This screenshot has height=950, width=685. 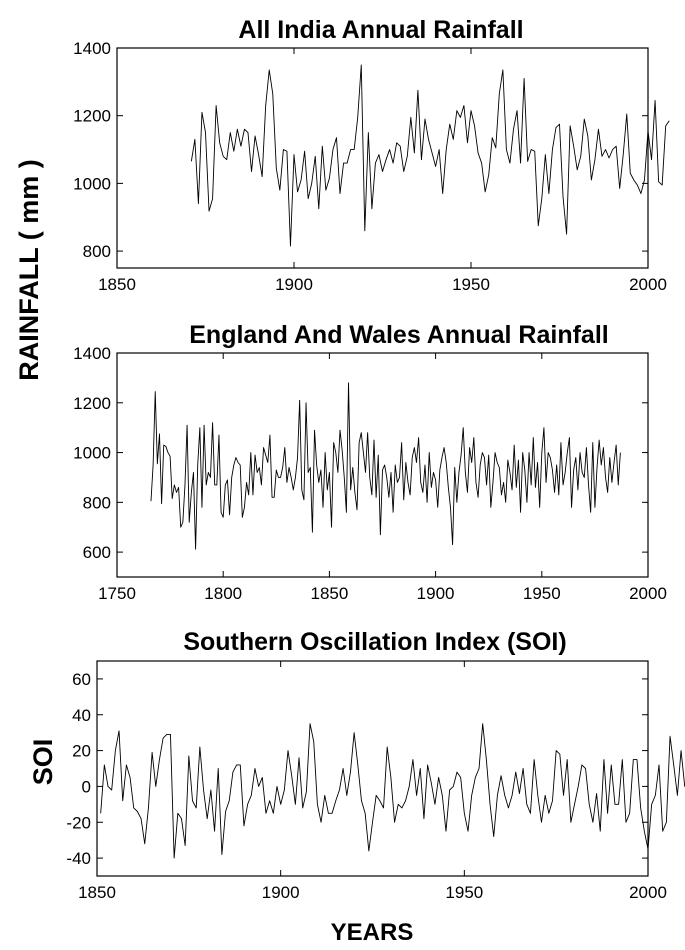 I want to click on chart-title: All India Annual Rainfall, so click(x=380, y=30).